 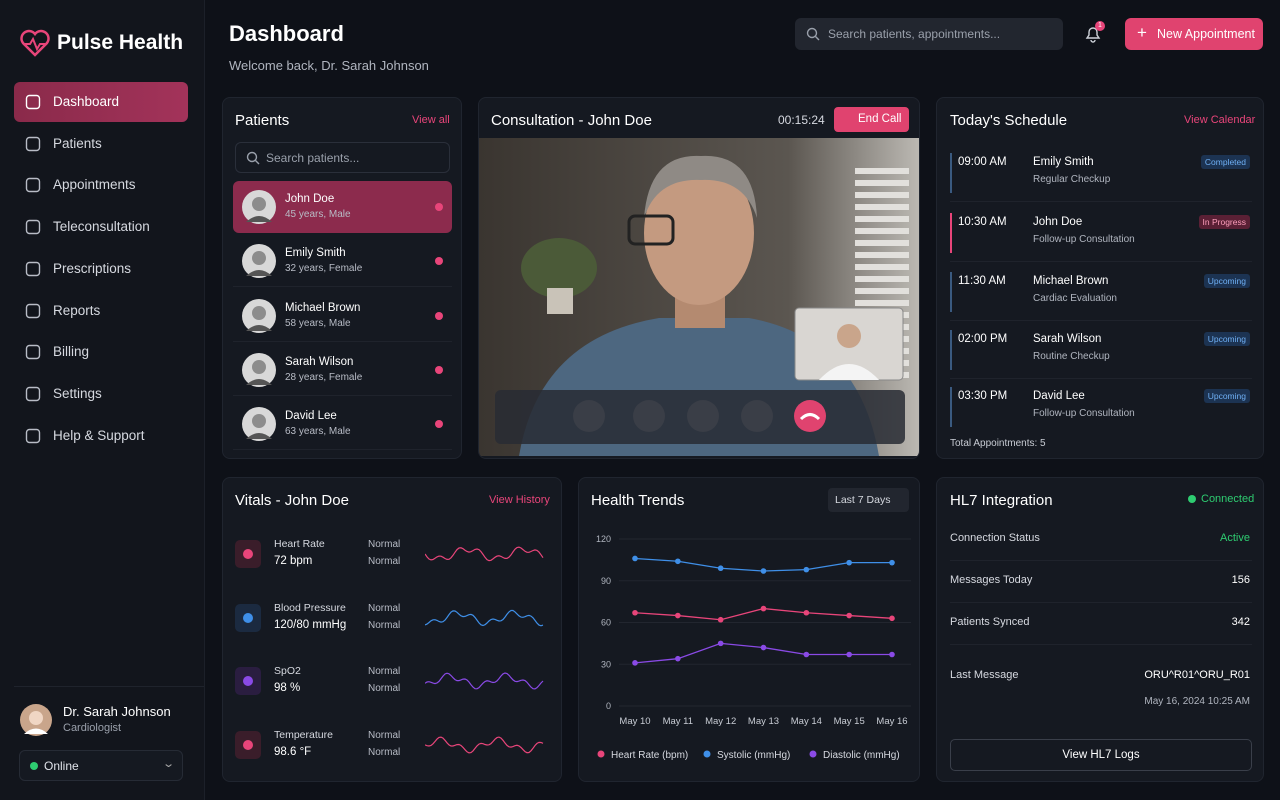 What do you see at coordinates (315, 253) in the screenshot?
I see `patient-name: Emily Smith` at bounding box center [315, 253].